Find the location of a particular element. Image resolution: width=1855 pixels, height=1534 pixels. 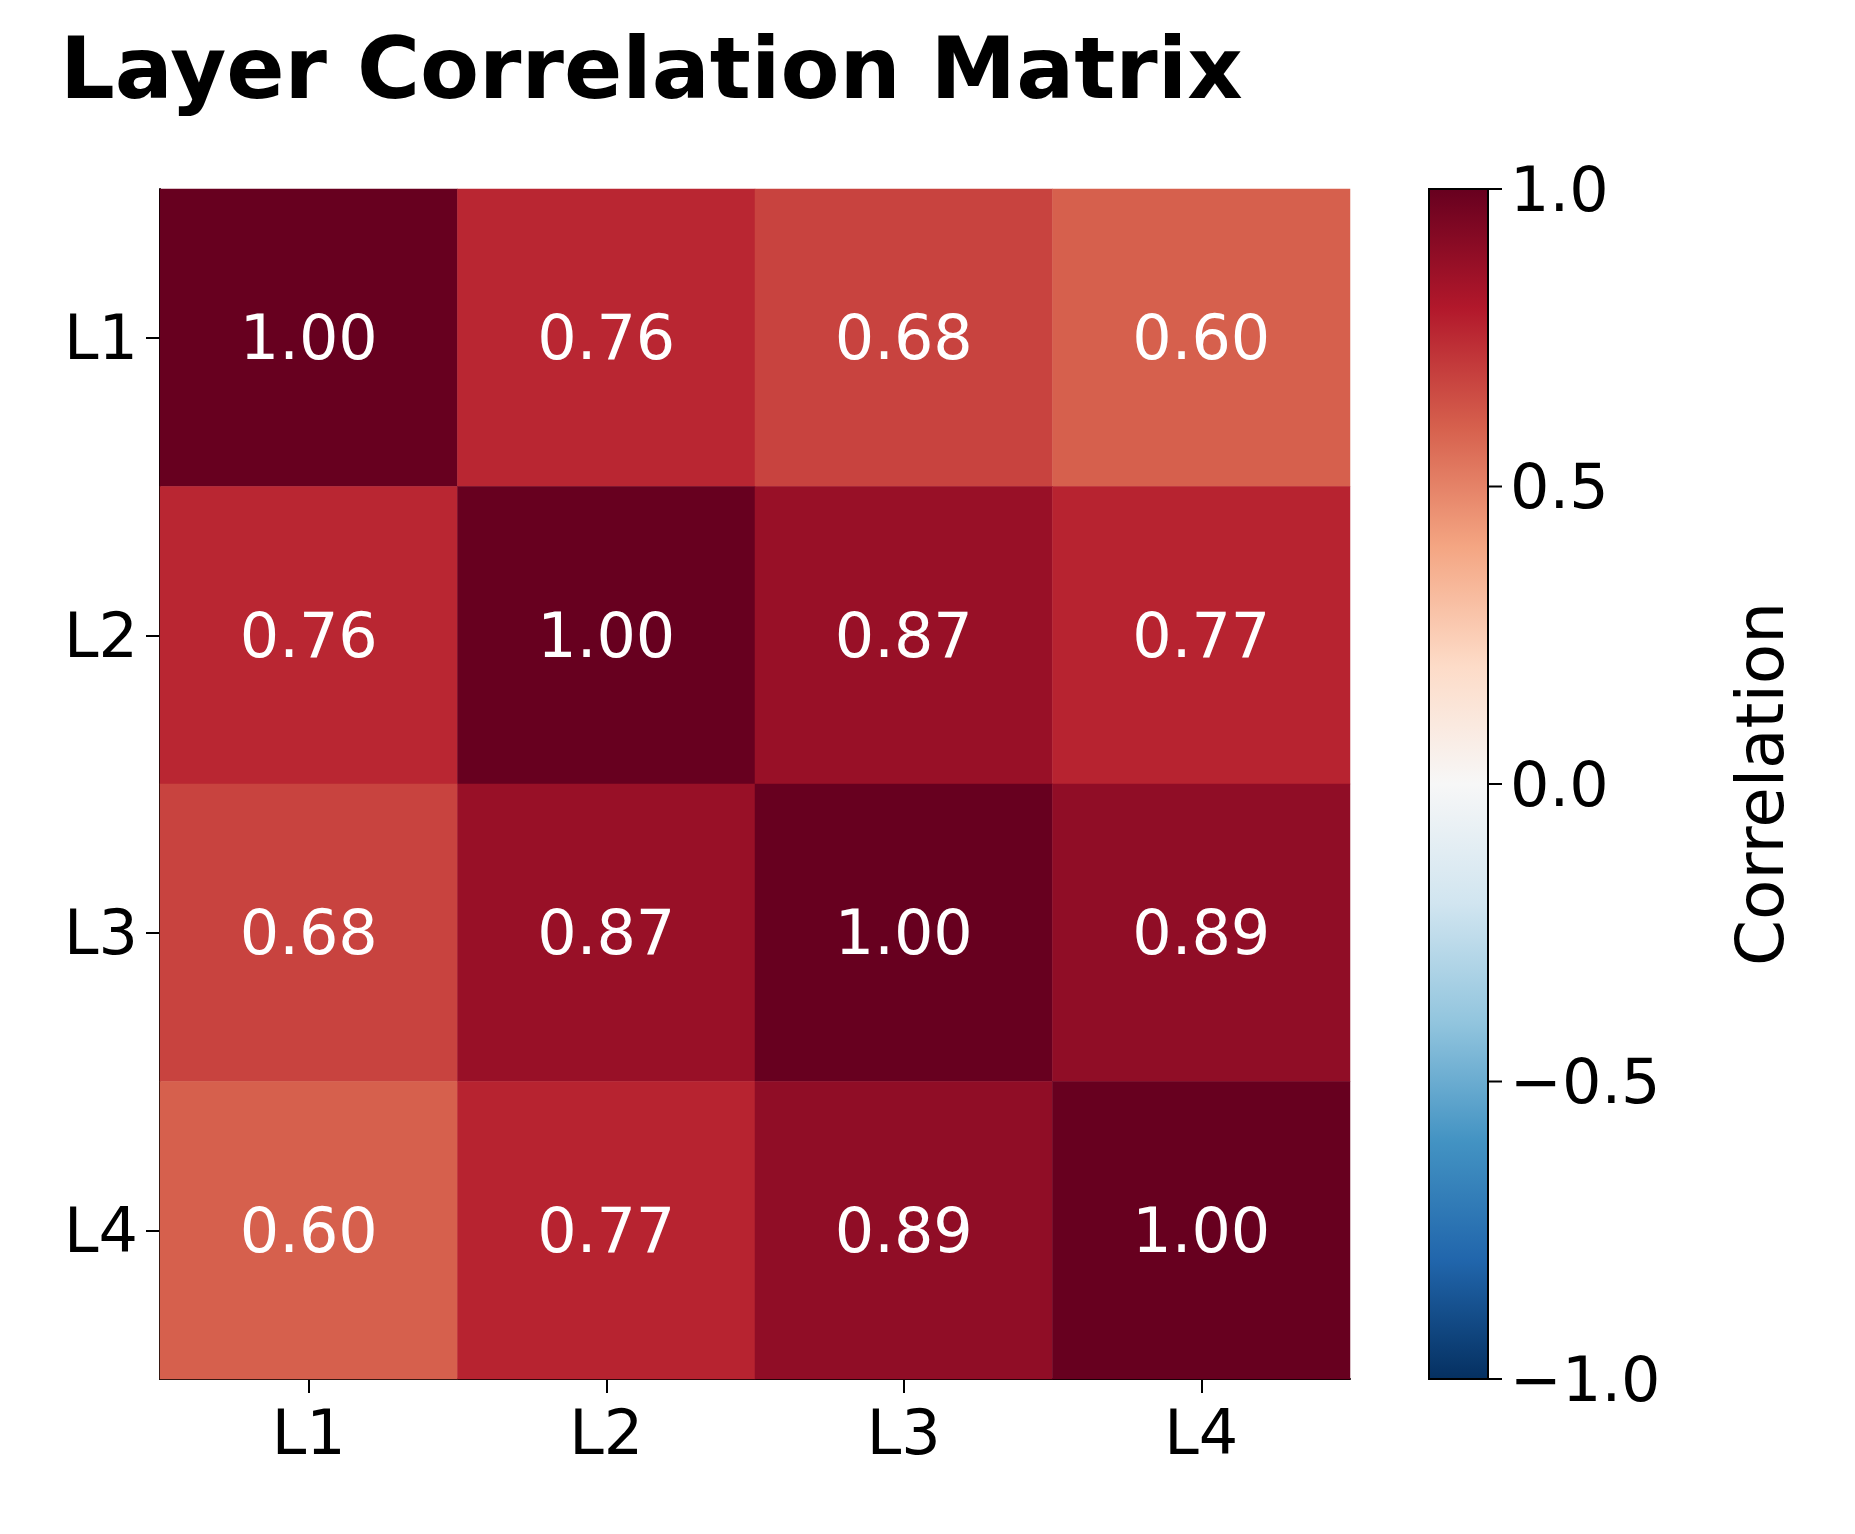

color-bar-label: 0.5 is located at coordinates (1559, 486).